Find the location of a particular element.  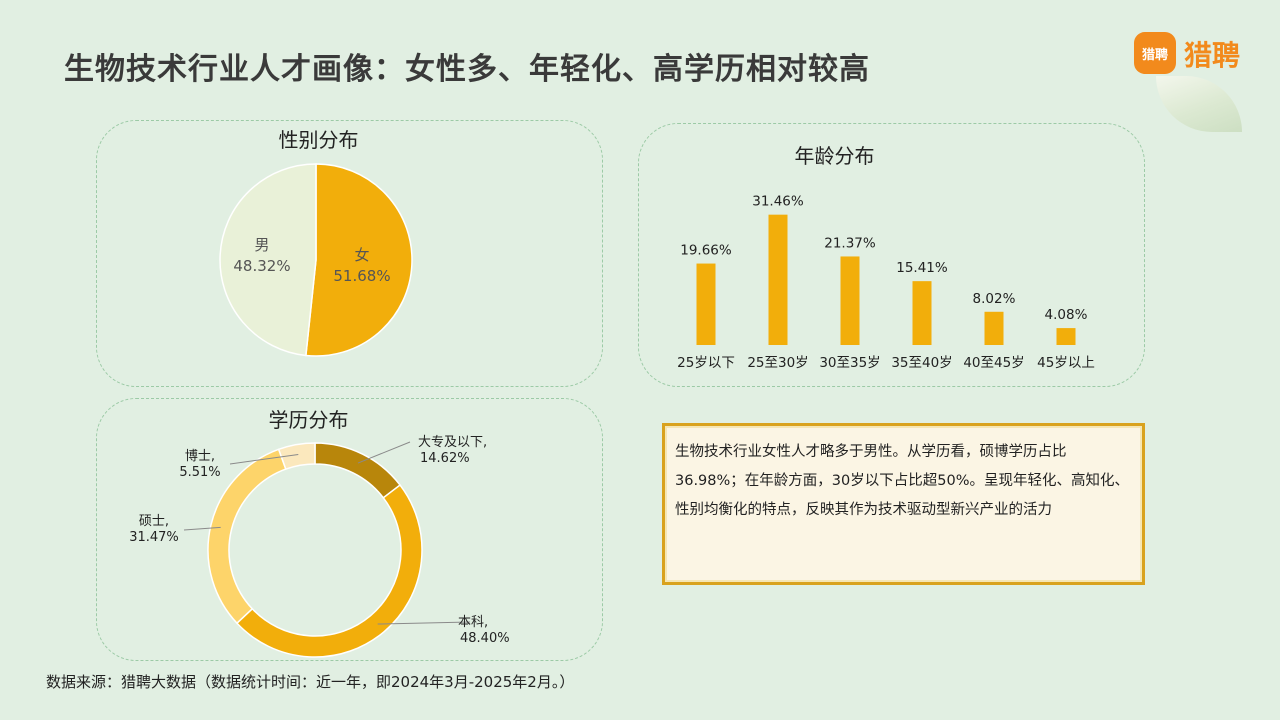

leaf-decoration is located at coordinates (1199, 104).